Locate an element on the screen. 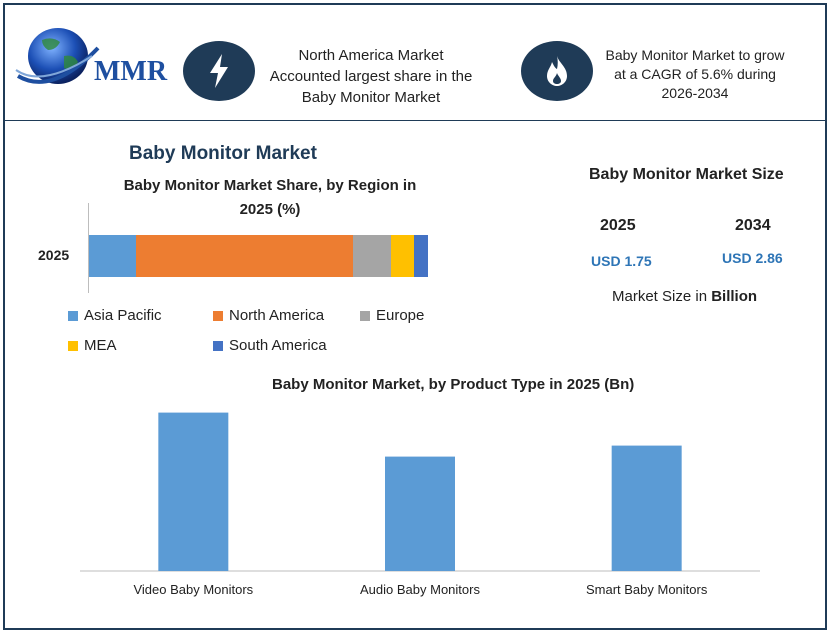 The height and width of the screenshot is (635, 832). lightning-icon is located at coordinates (219, 71).